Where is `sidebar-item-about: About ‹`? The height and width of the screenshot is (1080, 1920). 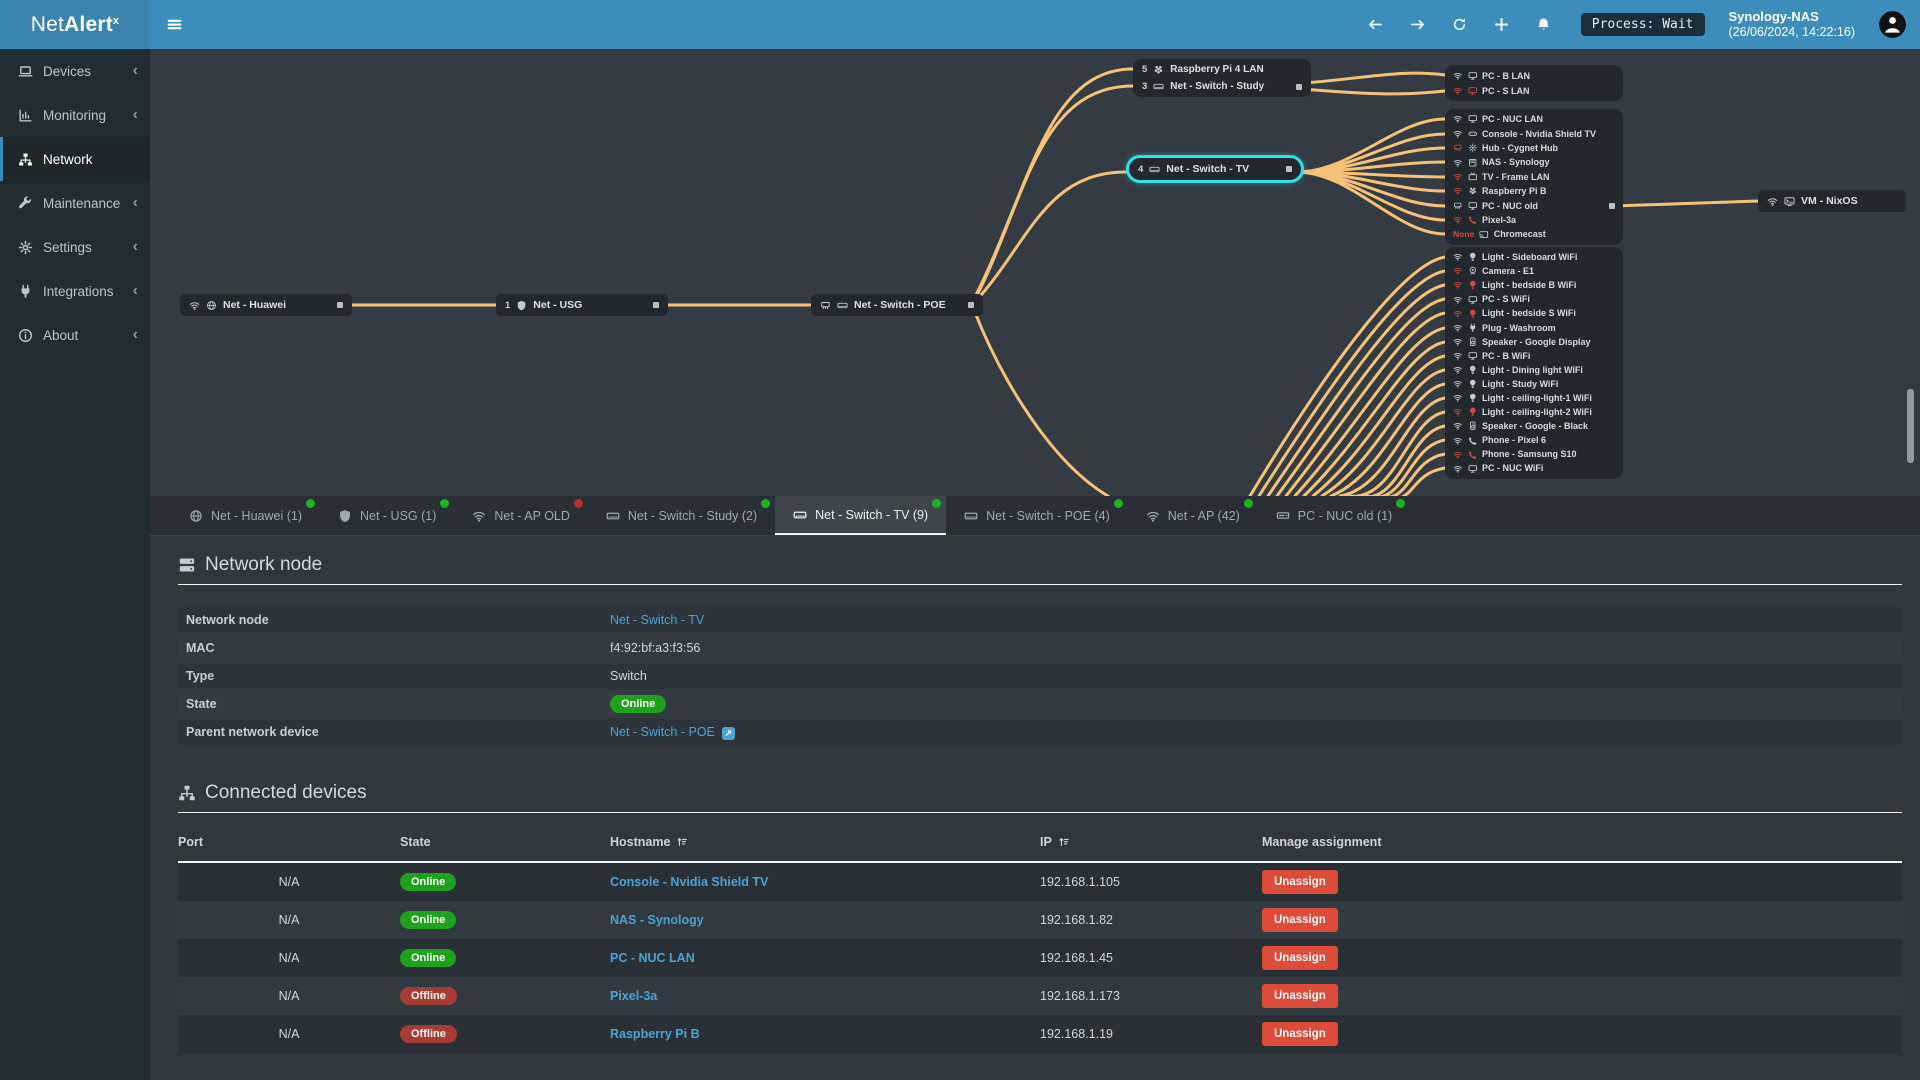
sidebar-item-about: About ‹ is located at coordinates (75, 335).